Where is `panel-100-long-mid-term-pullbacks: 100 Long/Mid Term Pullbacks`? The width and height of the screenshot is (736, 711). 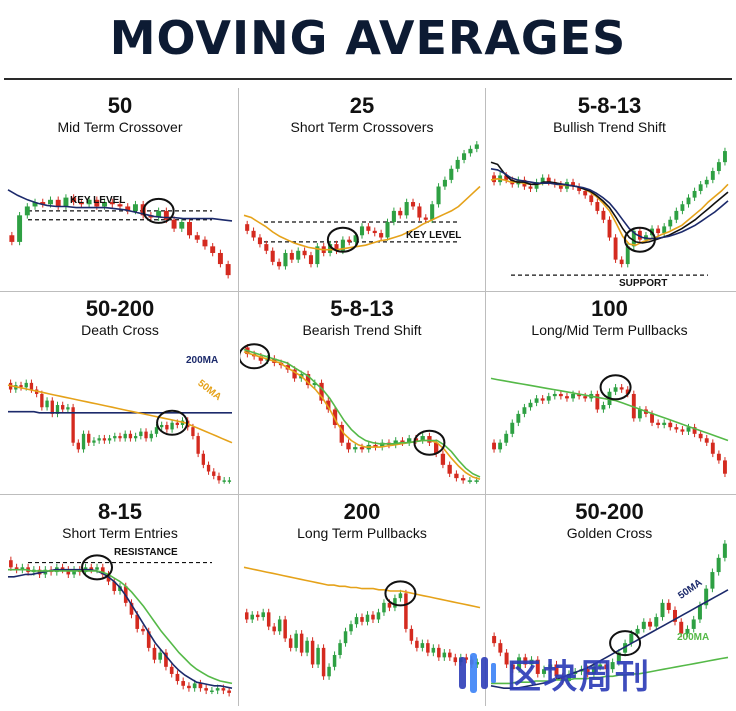
panel-100-long-mid-term-pullbacks: 100 Long/Mid Term Pullbacks is located at coordinates (609, 393).